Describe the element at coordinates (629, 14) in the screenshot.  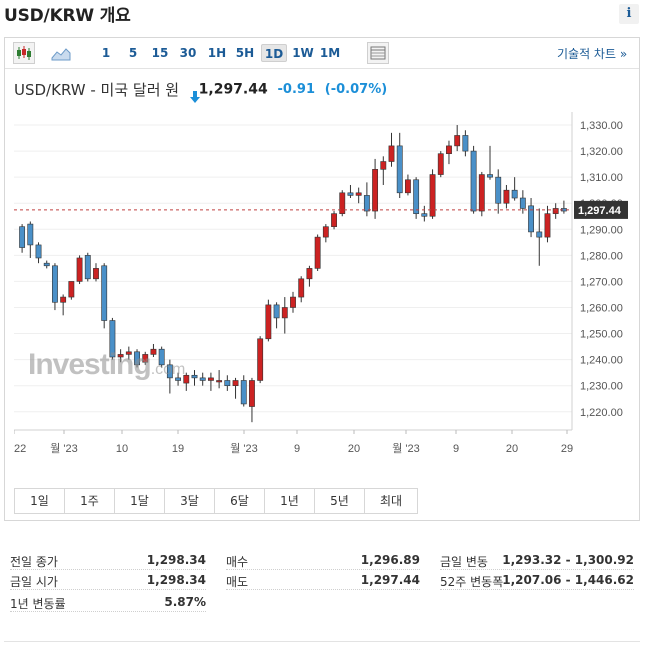
I see `info-button: i` at that location.